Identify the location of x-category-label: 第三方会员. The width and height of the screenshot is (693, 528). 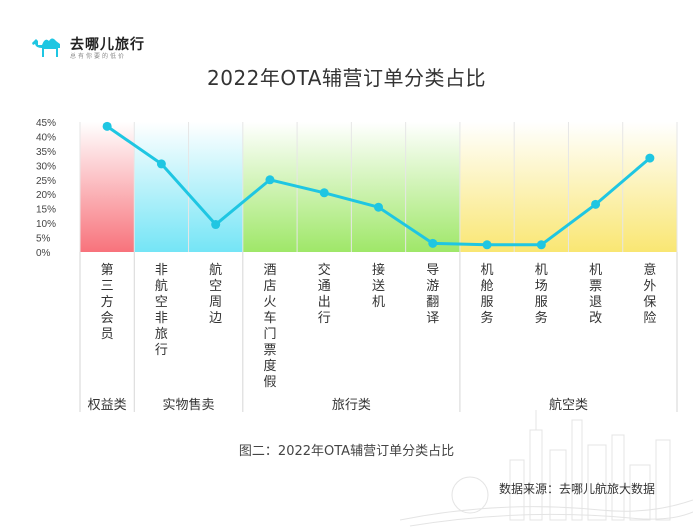
(107, 302).